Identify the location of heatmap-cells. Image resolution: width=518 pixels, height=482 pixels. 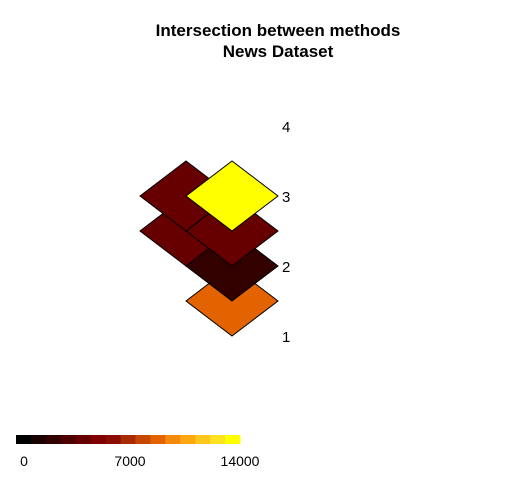
(209, 248).